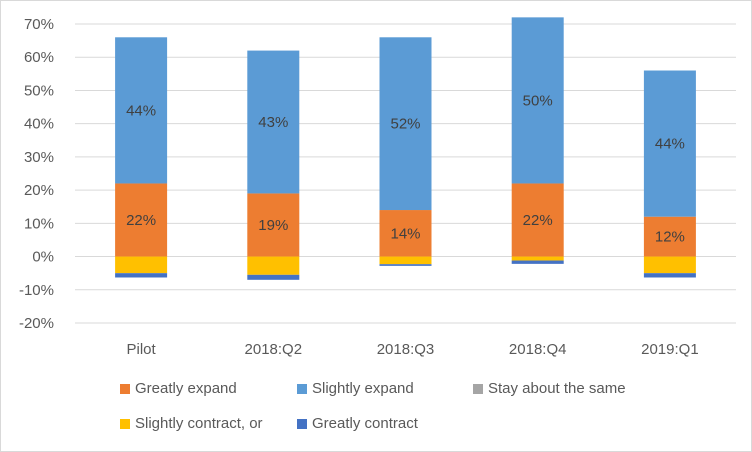 This screenshot has width=752, height=452. What do you see at coordinates (557, 388) in the screenshot?
I see `legend-label: Stay about the same` at bounding box center [557, 388].